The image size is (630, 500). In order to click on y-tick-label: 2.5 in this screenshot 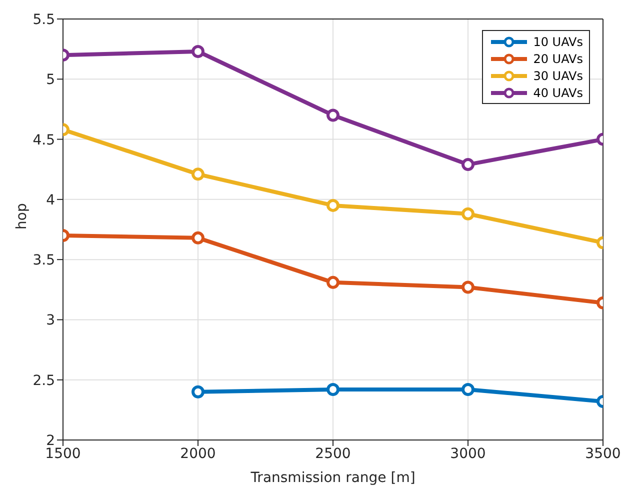, I will do `click(43, 380)`.